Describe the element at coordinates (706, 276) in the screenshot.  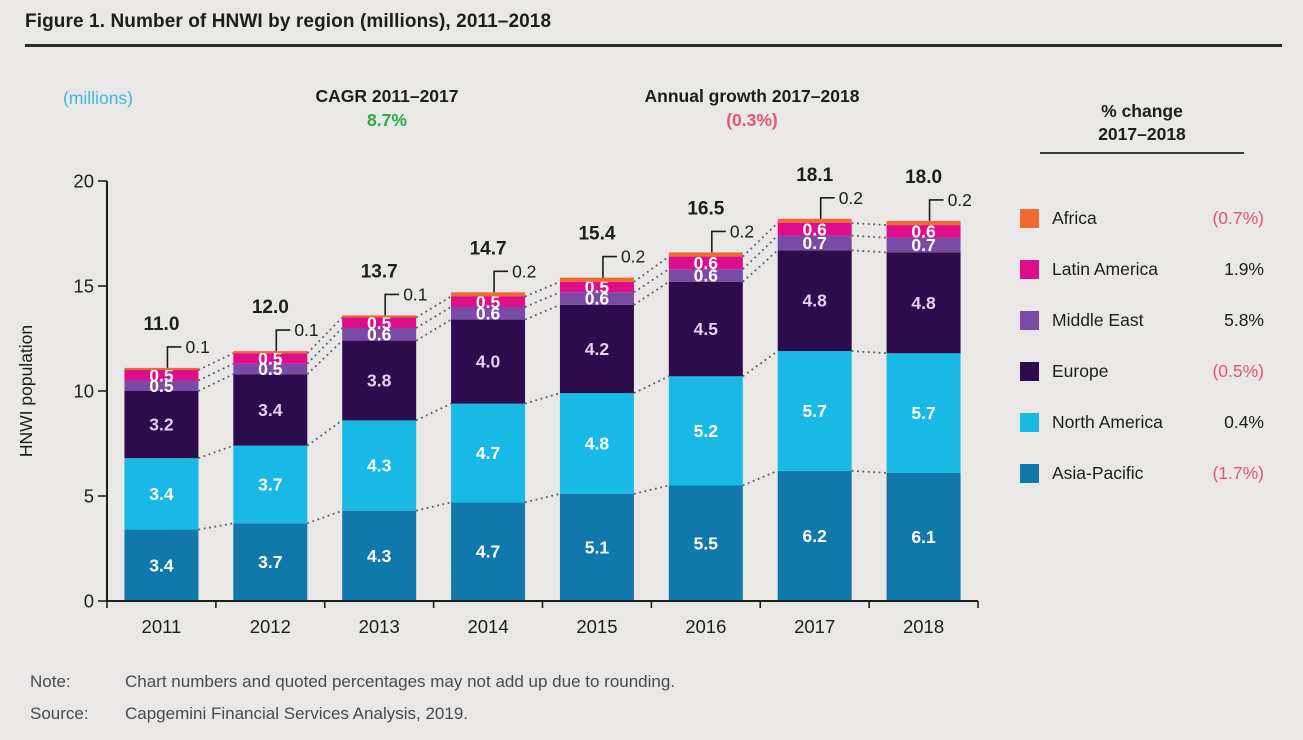
I see `segment-value-2016-middle-east: 0.6` at that location.